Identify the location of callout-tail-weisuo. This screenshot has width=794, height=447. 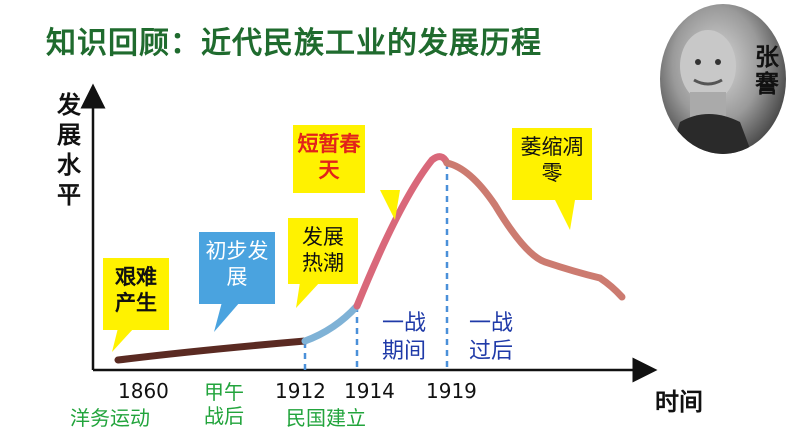
(565, 215).